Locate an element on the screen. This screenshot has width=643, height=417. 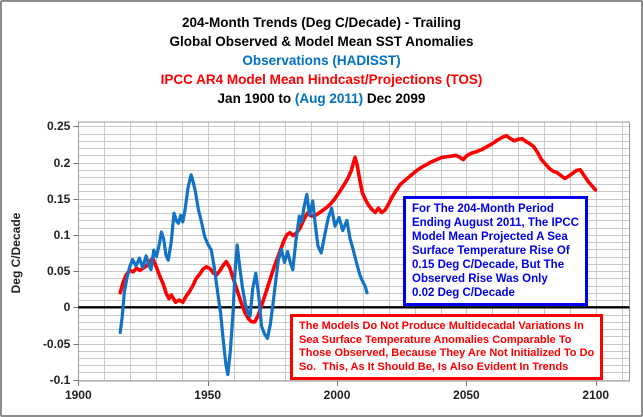
chart-title-line-3-observations: Observations (HADISST) is located at coordinates (321, 60).